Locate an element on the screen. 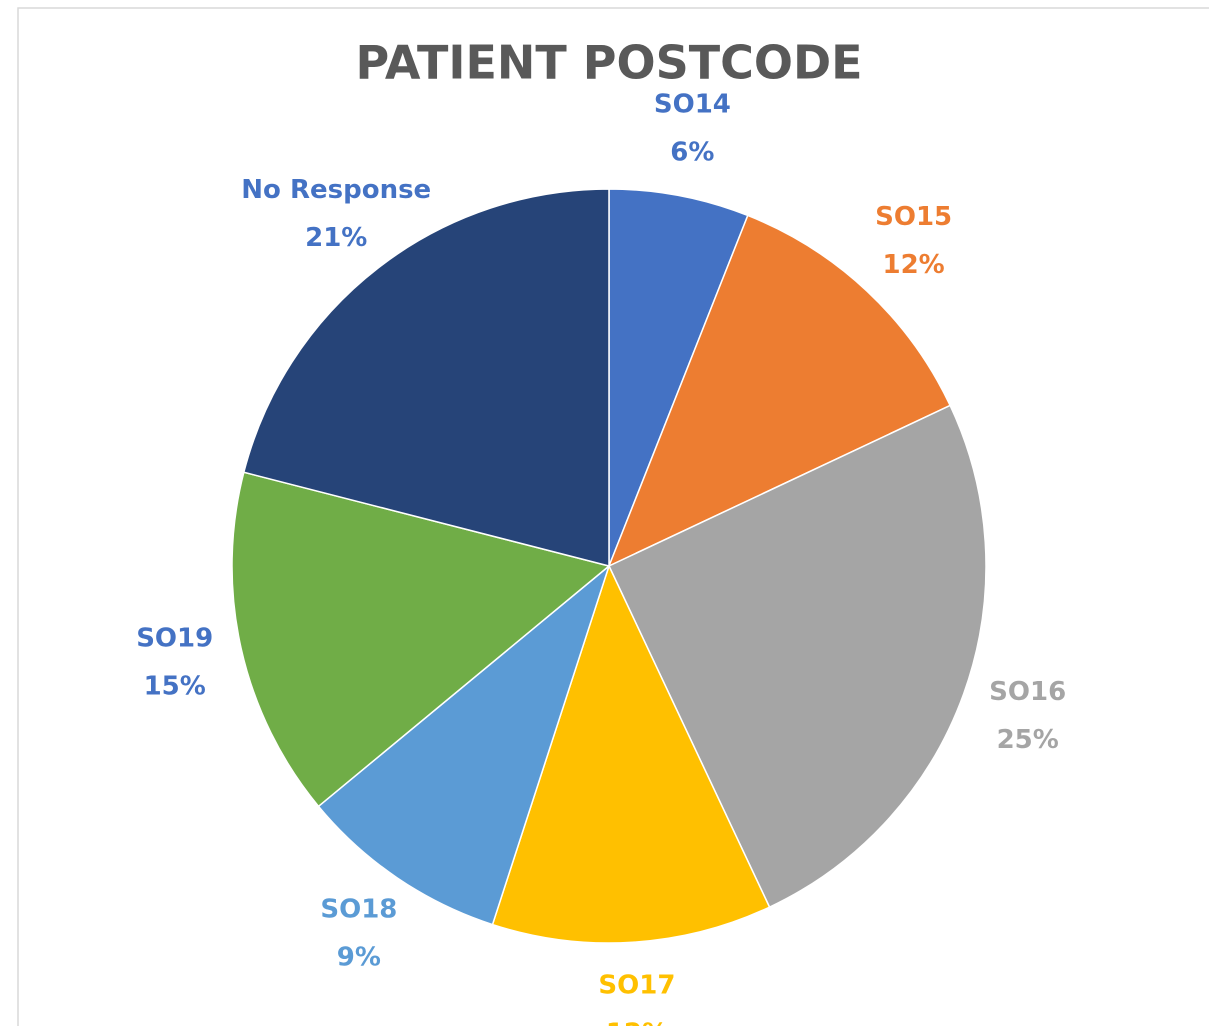 The height and width of the screenshot is (1026, 1209). data-label: 9% is located at coordinates (359, 958).